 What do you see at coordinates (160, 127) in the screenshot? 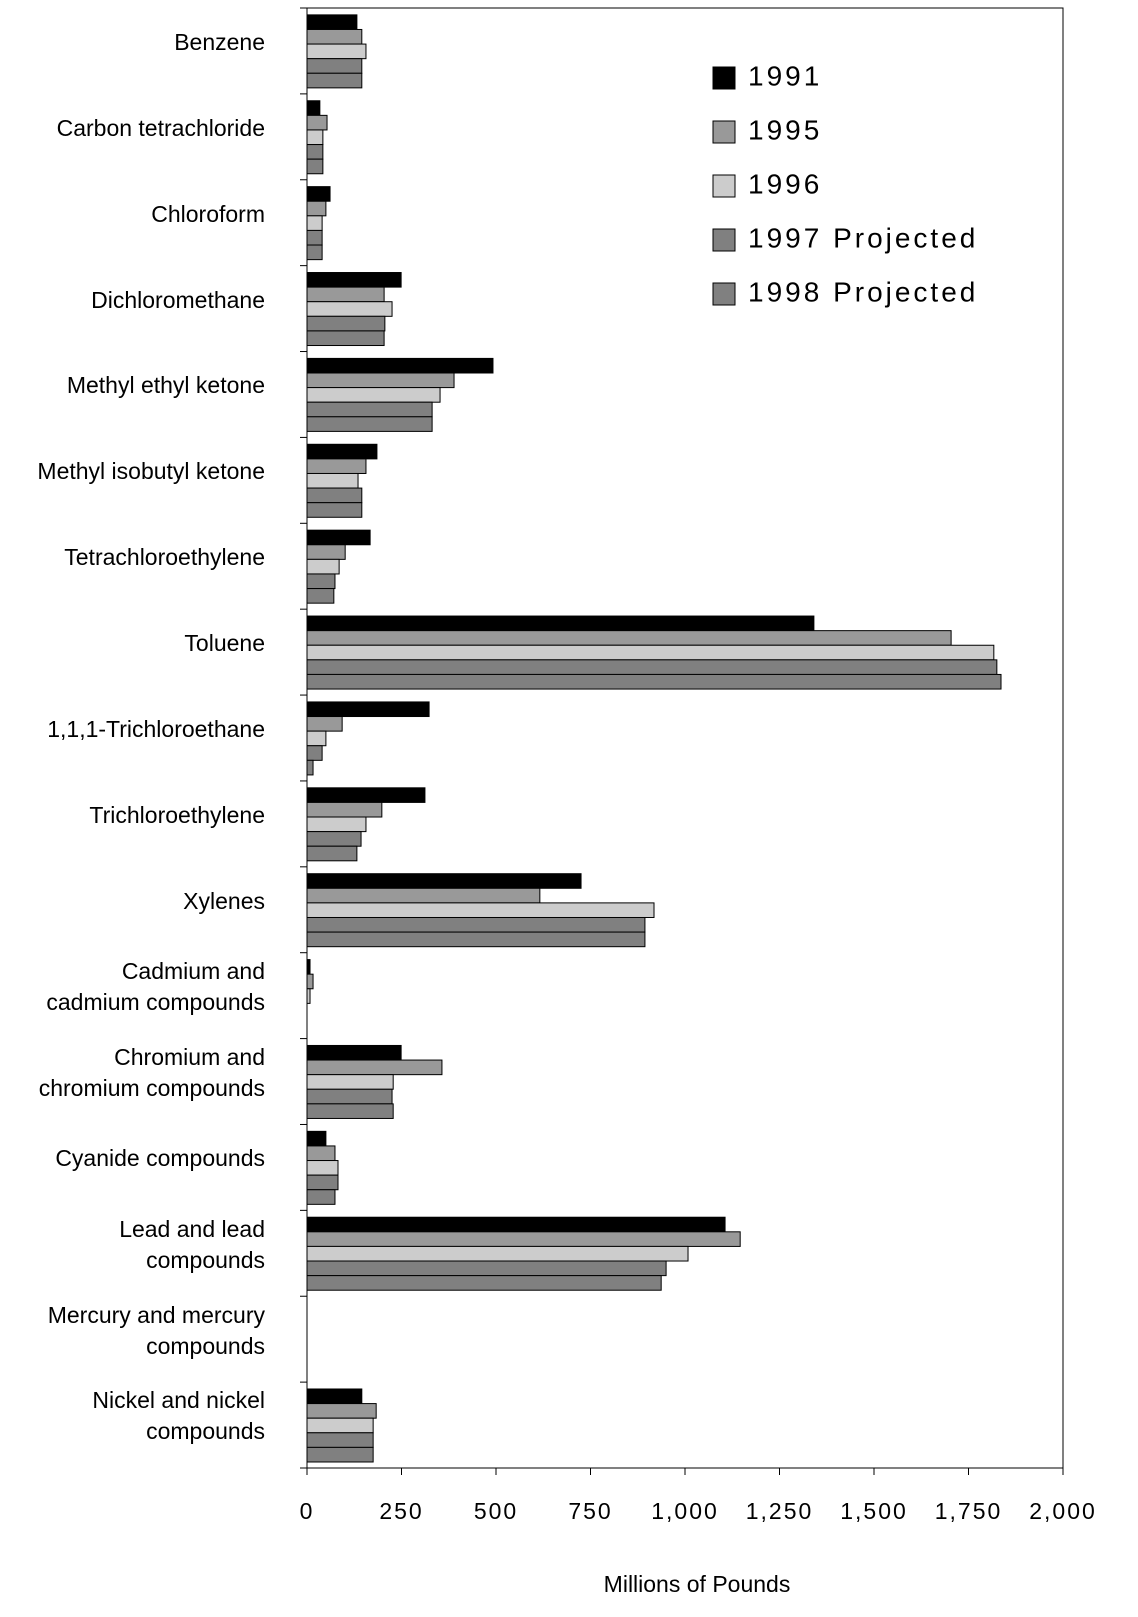
I see `y-tick-label: Carbon tetrachloride` at bounding box center [160, 127].